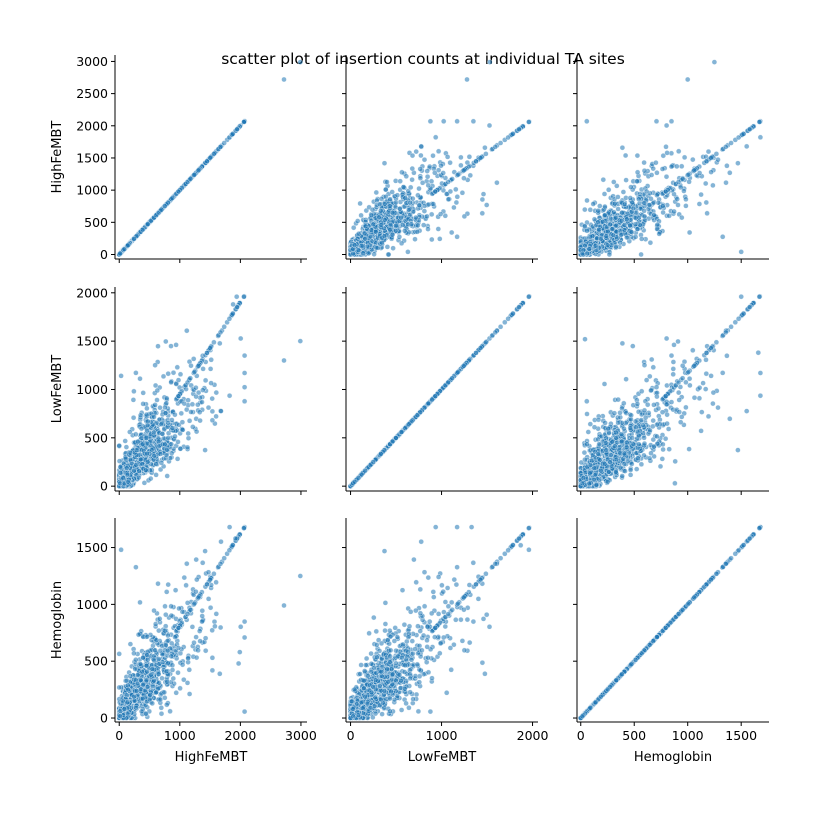 The image size is (818, 820). I want to click on y-tick-label: 0, so click(104, 254).